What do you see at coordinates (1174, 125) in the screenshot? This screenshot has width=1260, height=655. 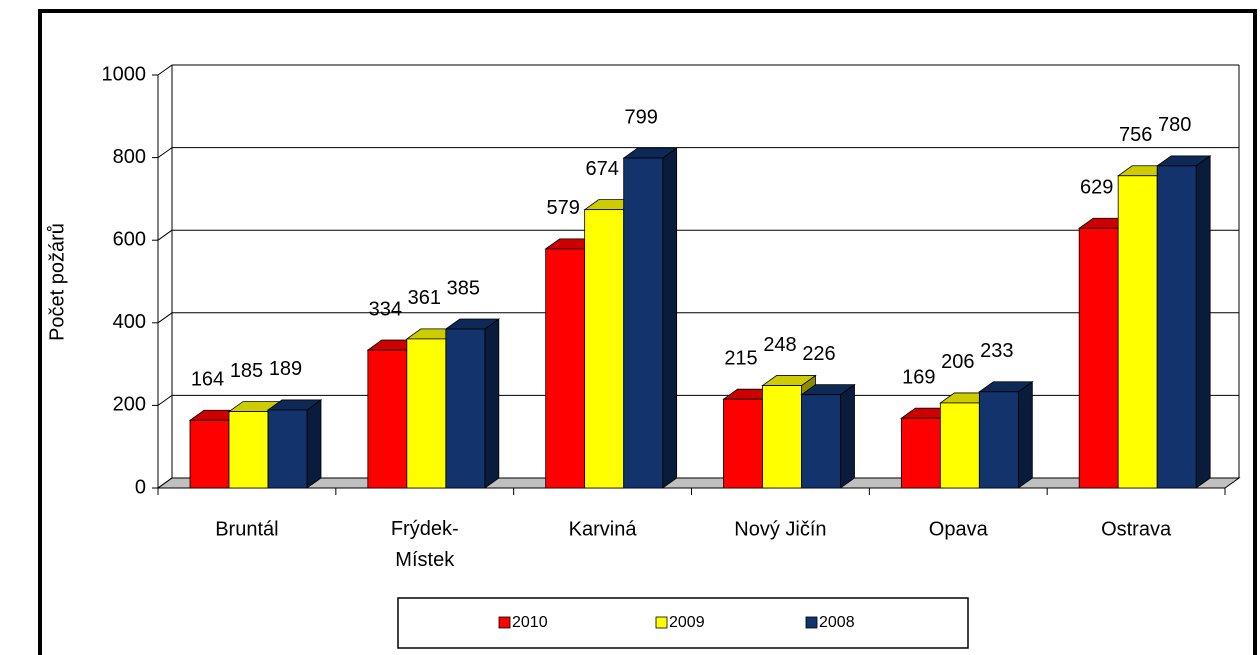 I see `value-label: 780` at bounding box center [1174, 125].